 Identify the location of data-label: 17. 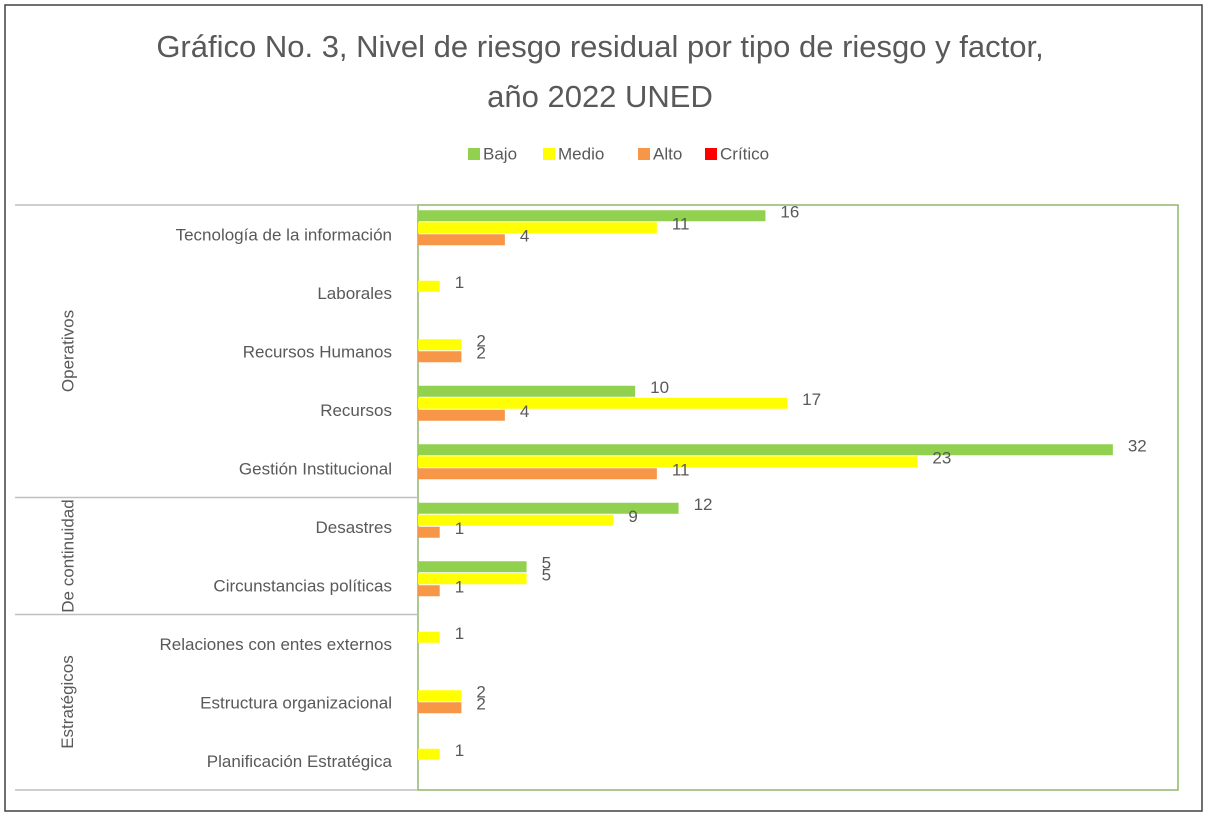
(811, 399).